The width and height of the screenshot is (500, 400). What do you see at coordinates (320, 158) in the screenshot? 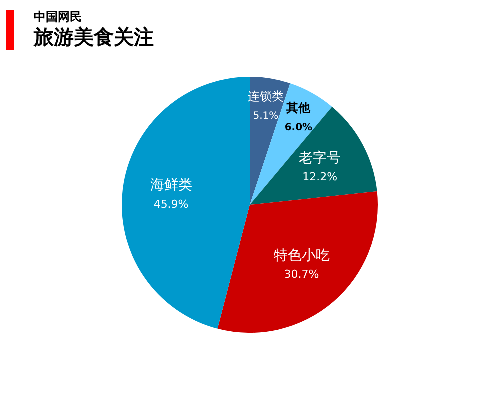
I see `slice-label: 老字号` at bounding box center [320, 158].